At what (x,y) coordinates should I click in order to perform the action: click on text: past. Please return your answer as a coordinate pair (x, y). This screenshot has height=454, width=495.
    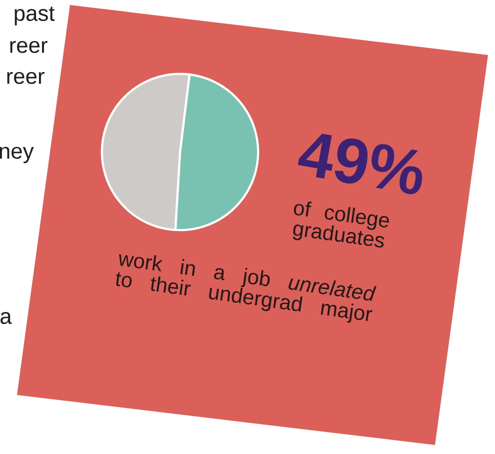
    Looking at the image, I should click on (34, 16).